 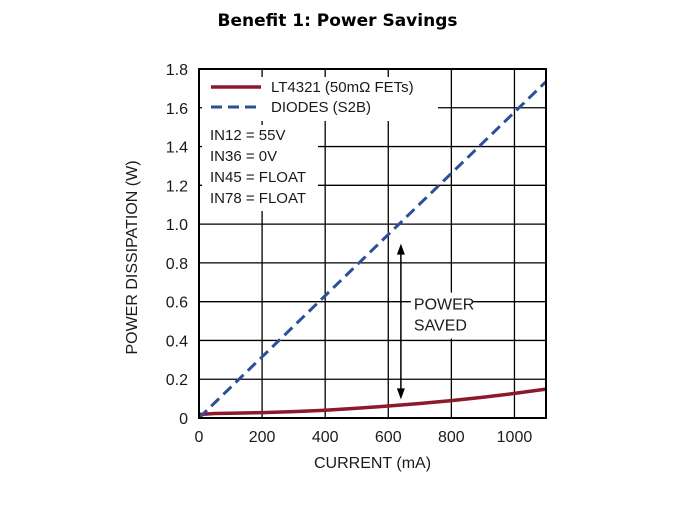 I want to click on condition-in45: IN45 = FLOAT, so click(x=258, y=177).